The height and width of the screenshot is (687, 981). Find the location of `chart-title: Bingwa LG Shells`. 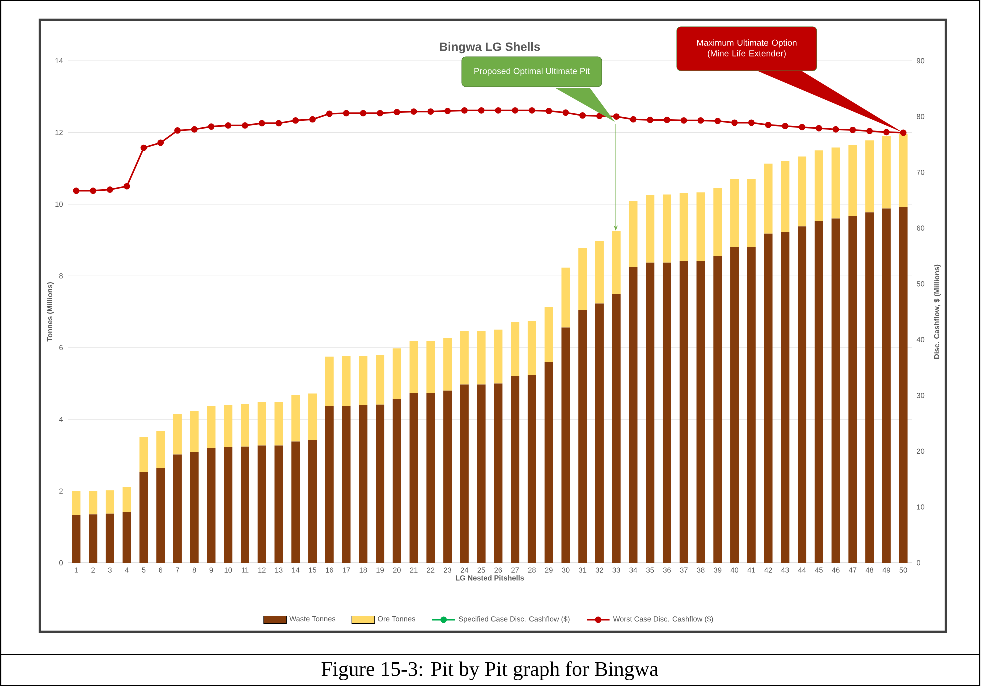

chart-title: Bingwa LG Shells is located at coordinates (490, 48).